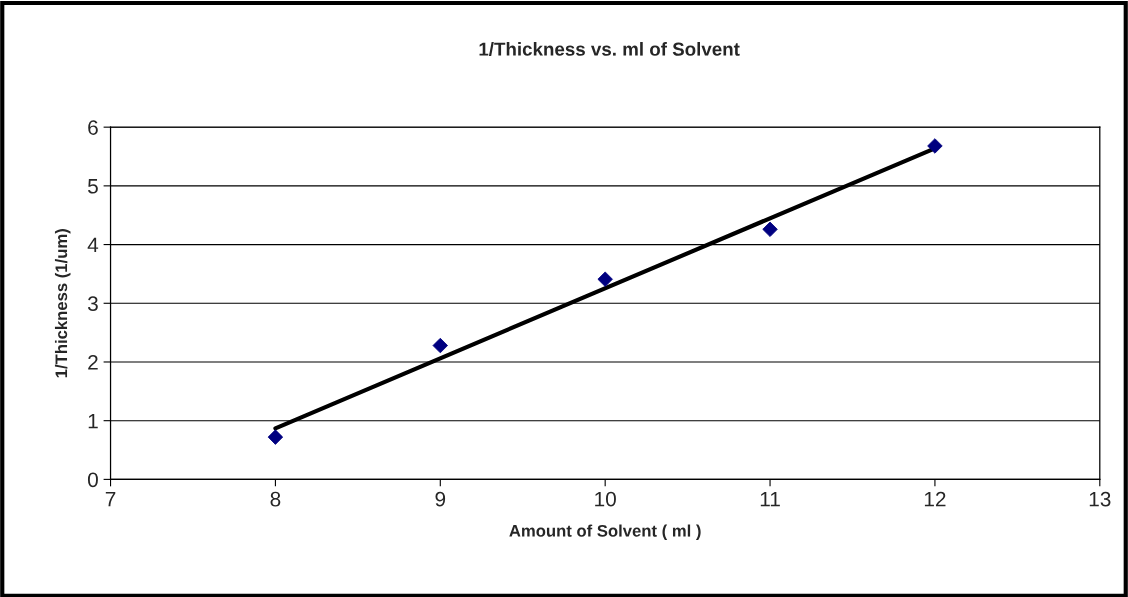 Image resolution: width=1128 pixels, height=597 pixels. I want to click on y-tick-label: 0, so click(92, 480).